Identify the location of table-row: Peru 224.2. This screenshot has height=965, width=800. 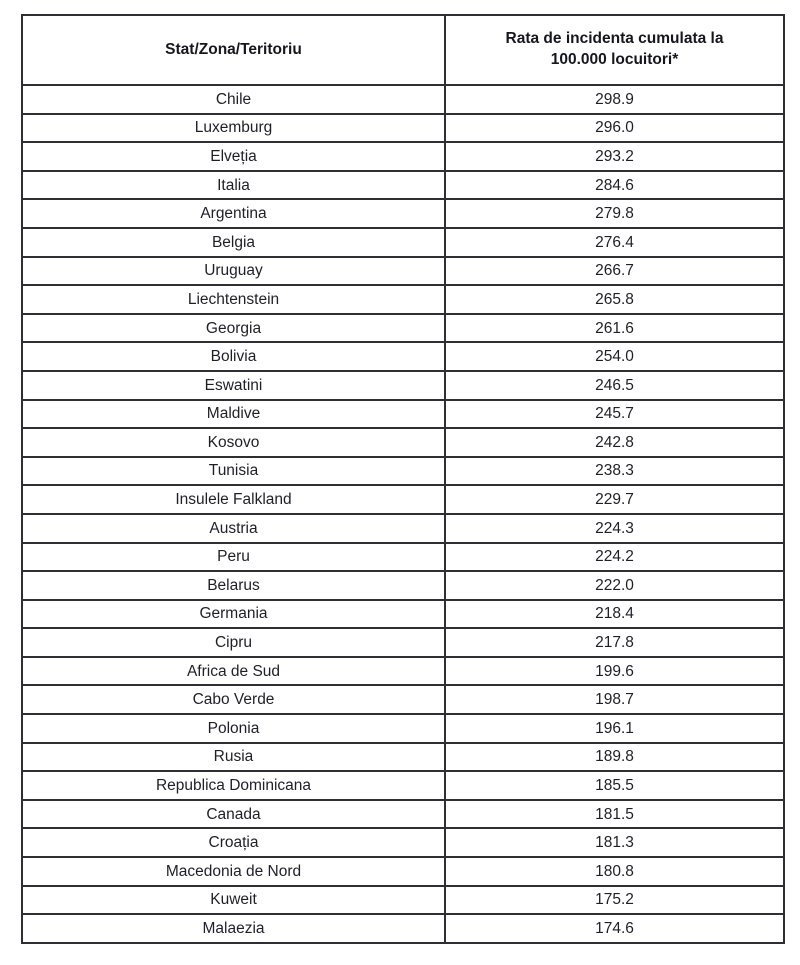
(403, 557).